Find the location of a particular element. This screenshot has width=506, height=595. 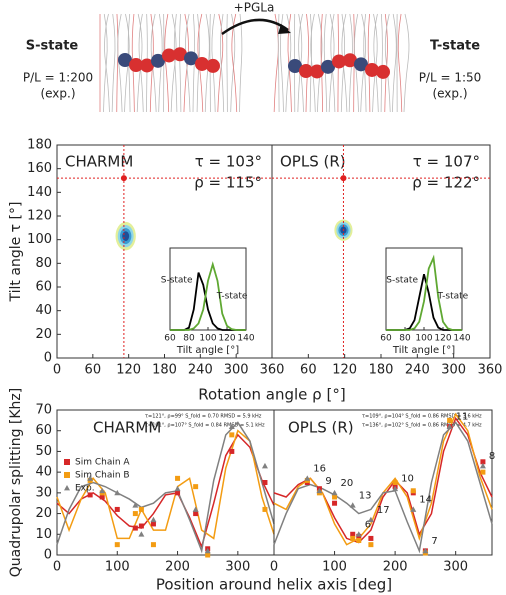

distribution-label: S-state is located at coordinates (177, 281).